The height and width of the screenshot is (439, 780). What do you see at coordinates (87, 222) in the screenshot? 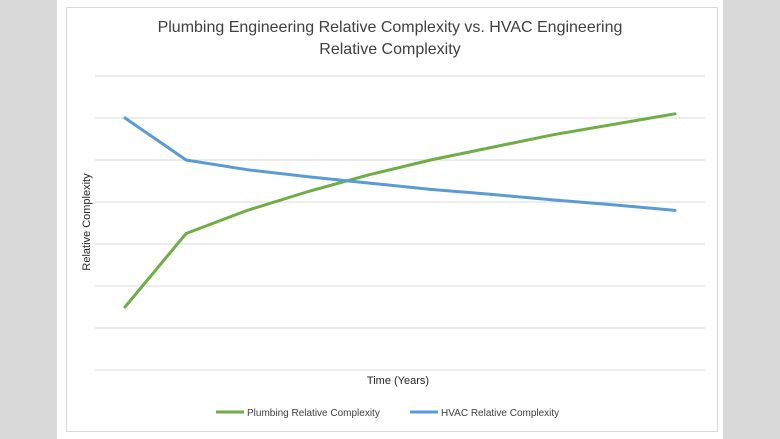
I see `y-axis-label: Relative Complexity` at bounding box center [87, 222].